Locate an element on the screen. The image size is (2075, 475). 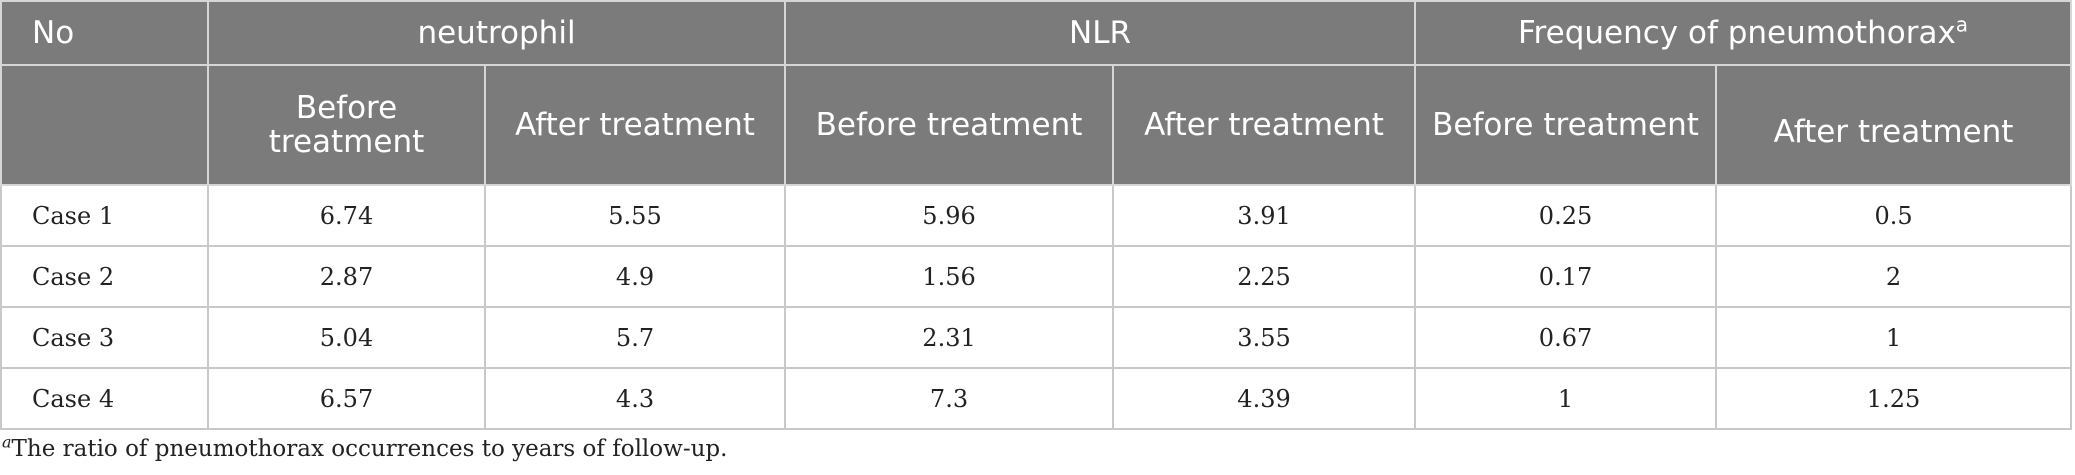
header-group-label: neutrophil is located at coordinates (496, 33).